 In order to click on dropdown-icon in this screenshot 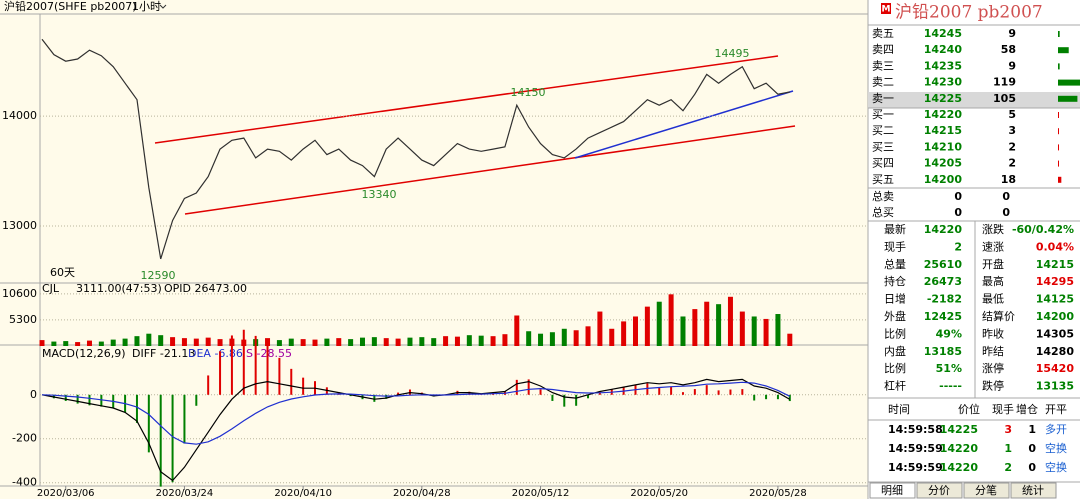, I will do `click(163, 6)`.